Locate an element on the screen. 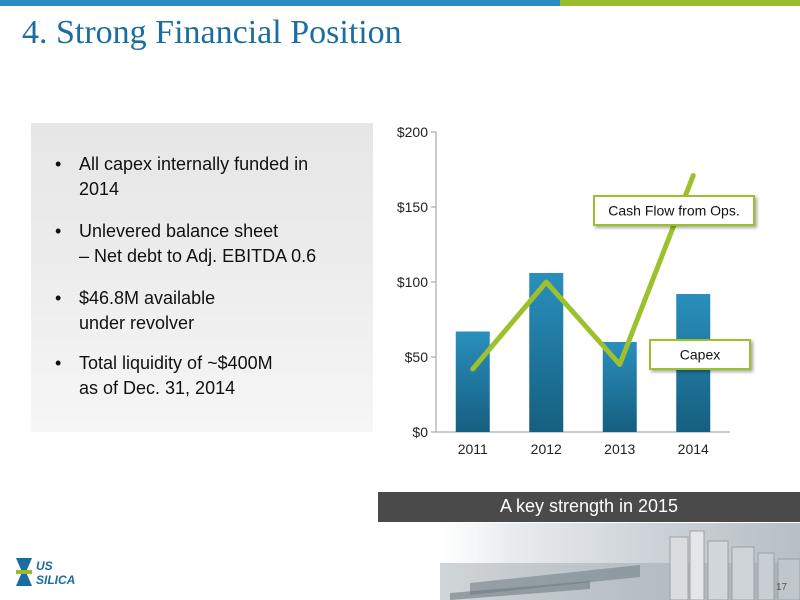  banner-text: A key strength in 2015 is located at coordinates (589, 506).